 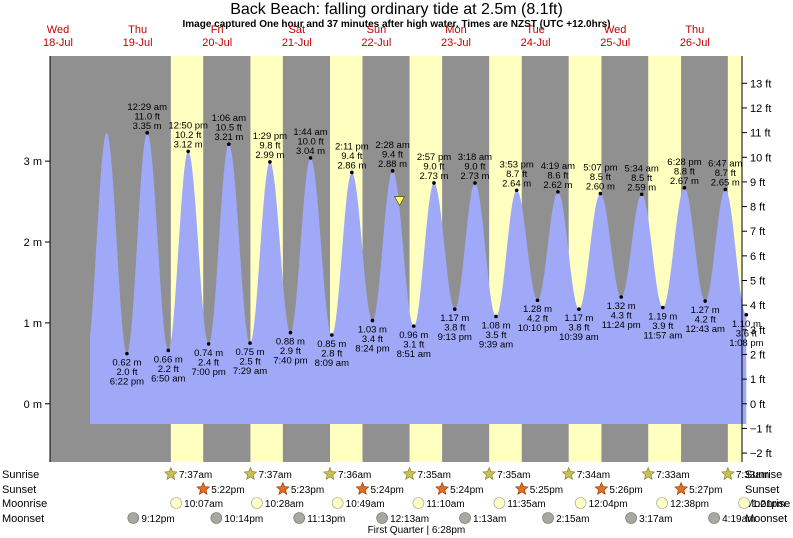 What do you see at coordinates (365, 504) in the screenshot?
I see `moonrise-time: 10:49am` at bounding box center [365, 504].